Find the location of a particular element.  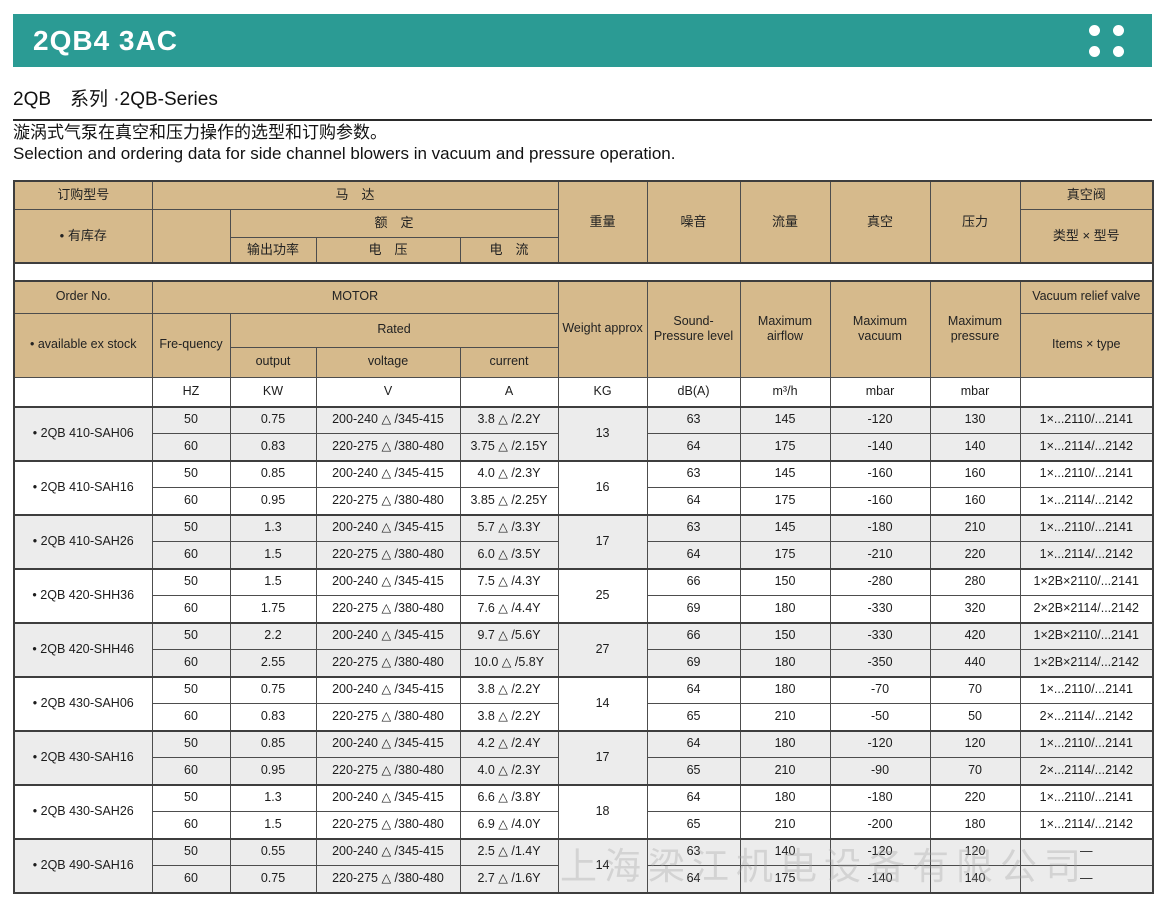

airflow-cell: 175 is located at coordinates (785, 879).